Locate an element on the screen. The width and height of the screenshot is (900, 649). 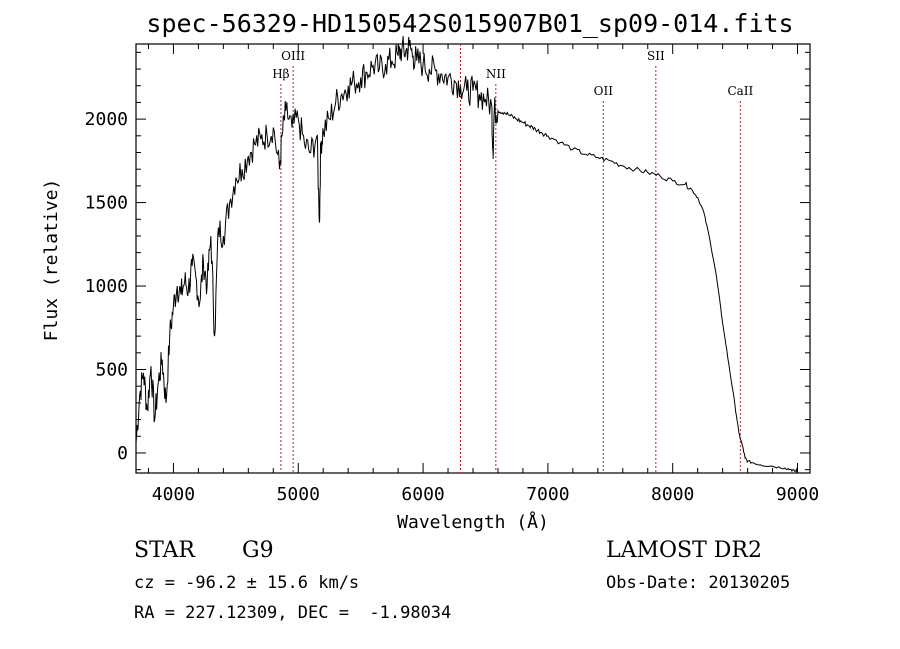
line-marker-label: NII is located at coordinates (496, 74).